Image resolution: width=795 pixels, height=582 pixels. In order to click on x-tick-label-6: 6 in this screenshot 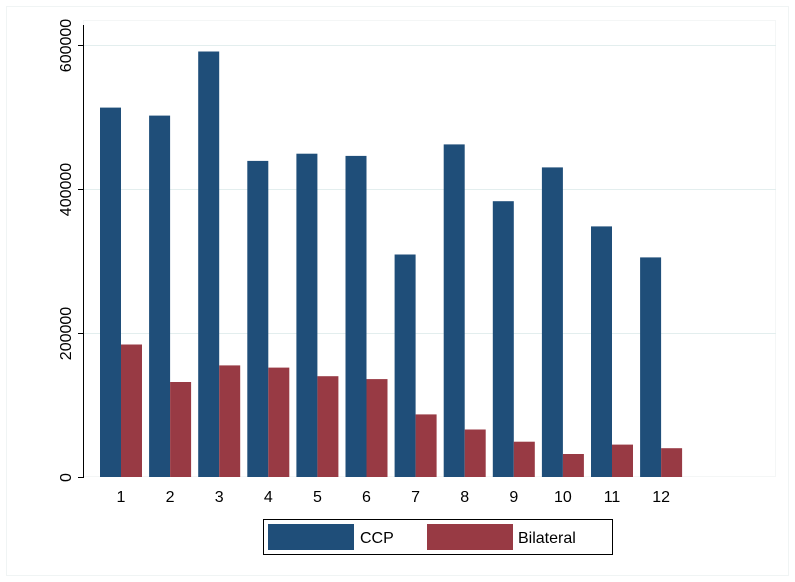, I will do `click(366, 497)`.